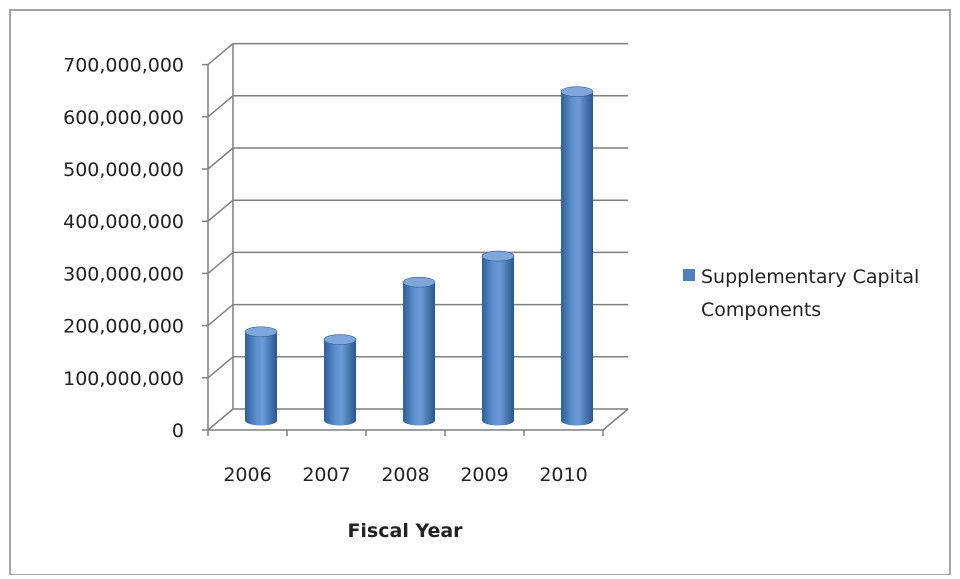 This screenshot has height=579, width=960. What do you see at coordinates (247, 475) in the screenshot?
I see `x-tick-label: 2006` at bounding box center [247, 475].